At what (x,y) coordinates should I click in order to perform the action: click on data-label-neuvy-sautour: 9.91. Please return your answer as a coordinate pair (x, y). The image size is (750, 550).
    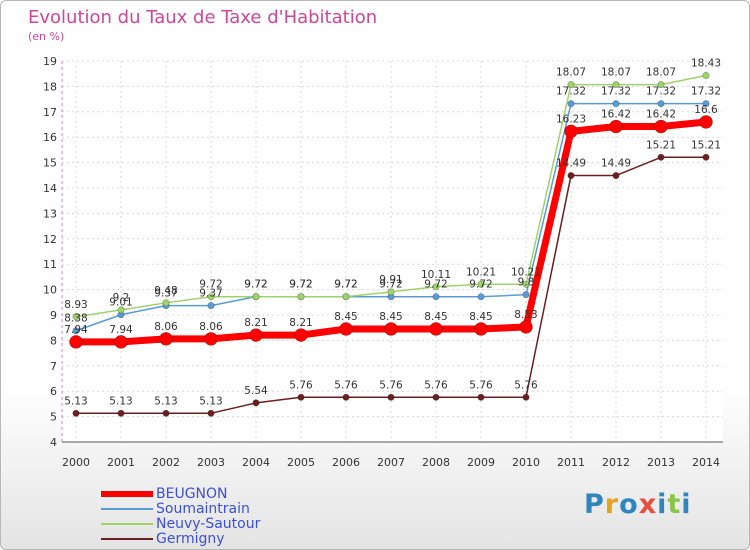
    Looking at the image, I should click on (390, 280).